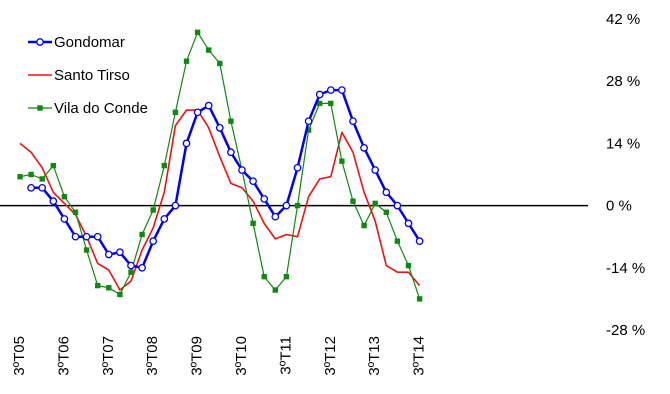 This screenshot has height=394, width=670. What do you see at coordinates (241, 356) in the screenshot?
I see `x-tick-label: 3ºT10` at bounding box center [241, 356].